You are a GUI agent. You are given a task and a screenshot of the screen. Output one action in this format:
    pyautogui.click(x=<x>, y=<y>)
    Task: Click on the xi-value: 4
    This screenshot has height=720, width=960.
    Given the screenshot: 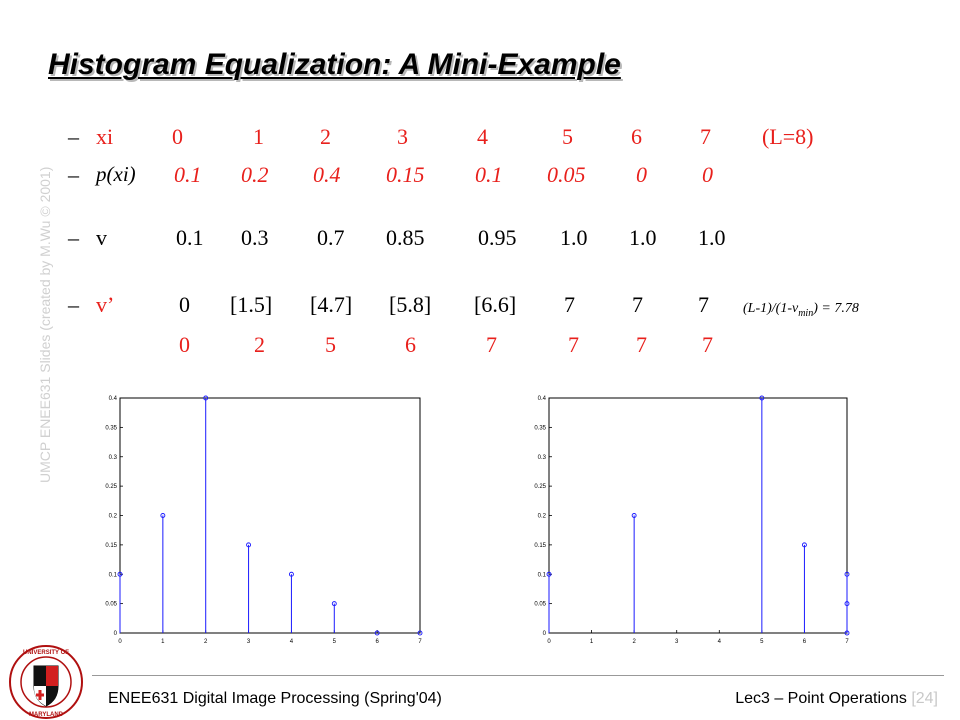 What is the action you would take?
    pyautogui.click(x=482, y=136)
    